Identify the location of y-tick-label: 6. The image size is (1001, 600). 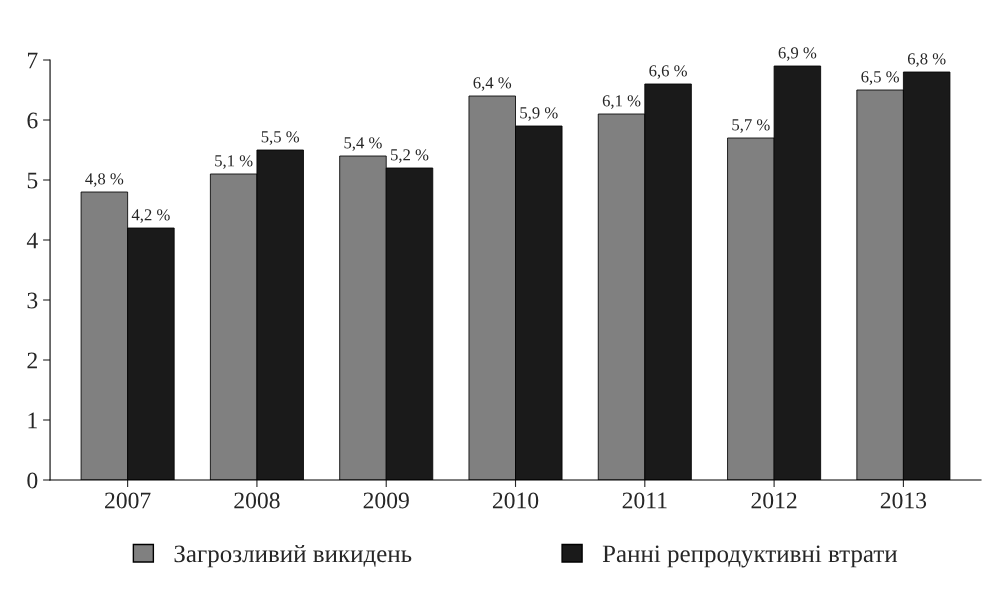
(32, 120).